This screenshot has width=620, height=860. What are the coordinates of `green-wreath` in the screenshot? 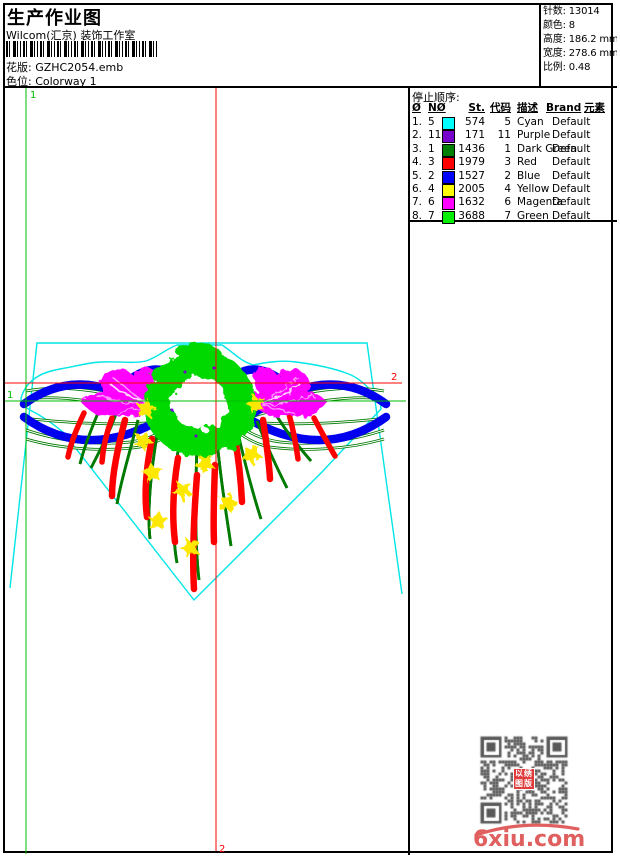 It's located at (200, 400).